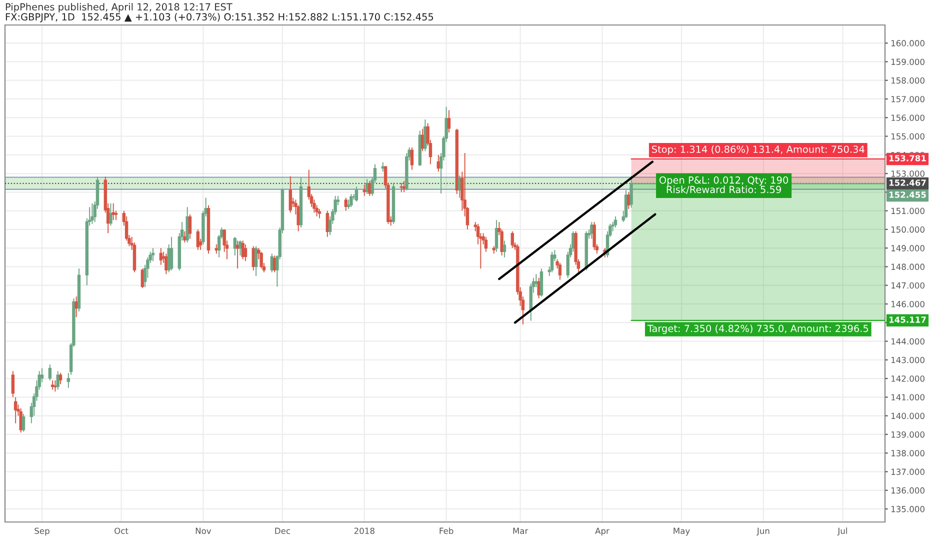  What do you see at coordinates (907, 341) in the screenshot?
I see `y-tick-label: 144.000` at bounding box center [907, 341].